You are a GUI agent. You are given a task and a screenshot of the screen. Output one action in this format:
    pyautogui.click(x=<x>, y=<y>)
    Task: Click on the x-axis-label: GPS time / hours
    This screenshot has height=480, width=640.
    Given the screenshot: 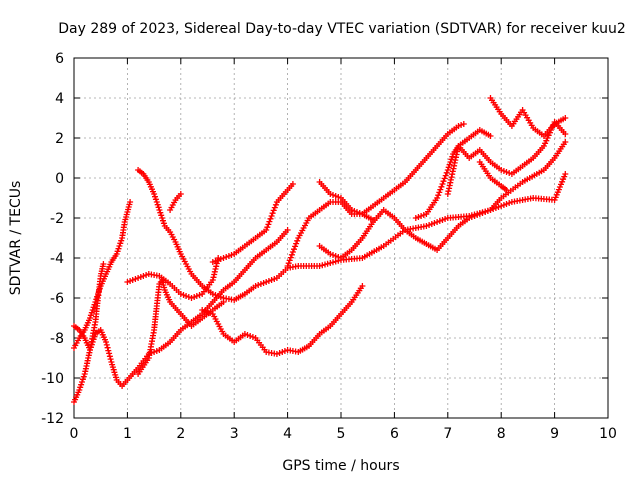 What is the action you would take?
    pyautogui.click(x=340, y=466)
    